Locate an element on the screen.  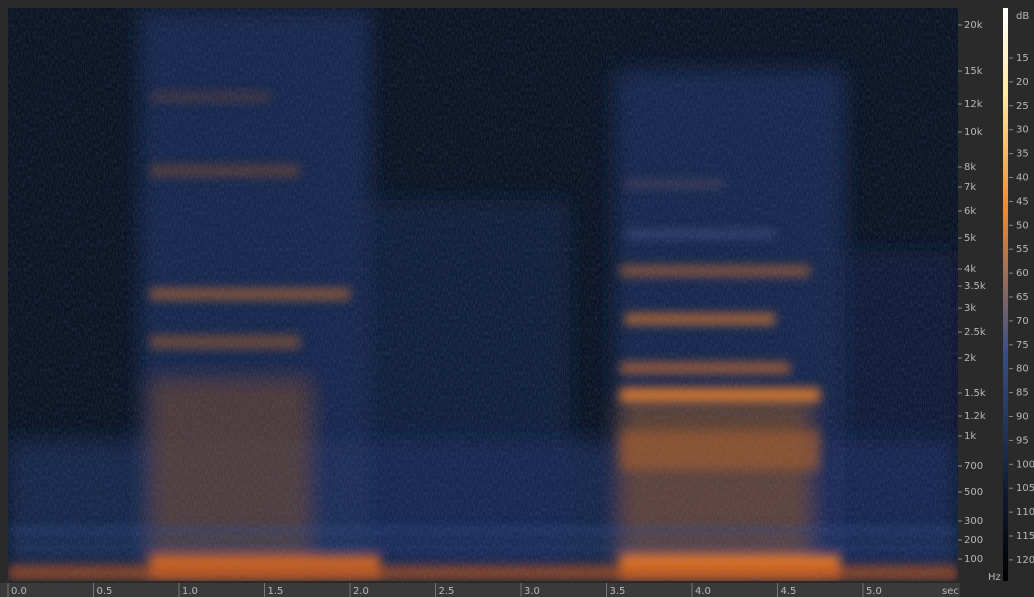
frequency-label: 300 is located at coordinates (973, 521).